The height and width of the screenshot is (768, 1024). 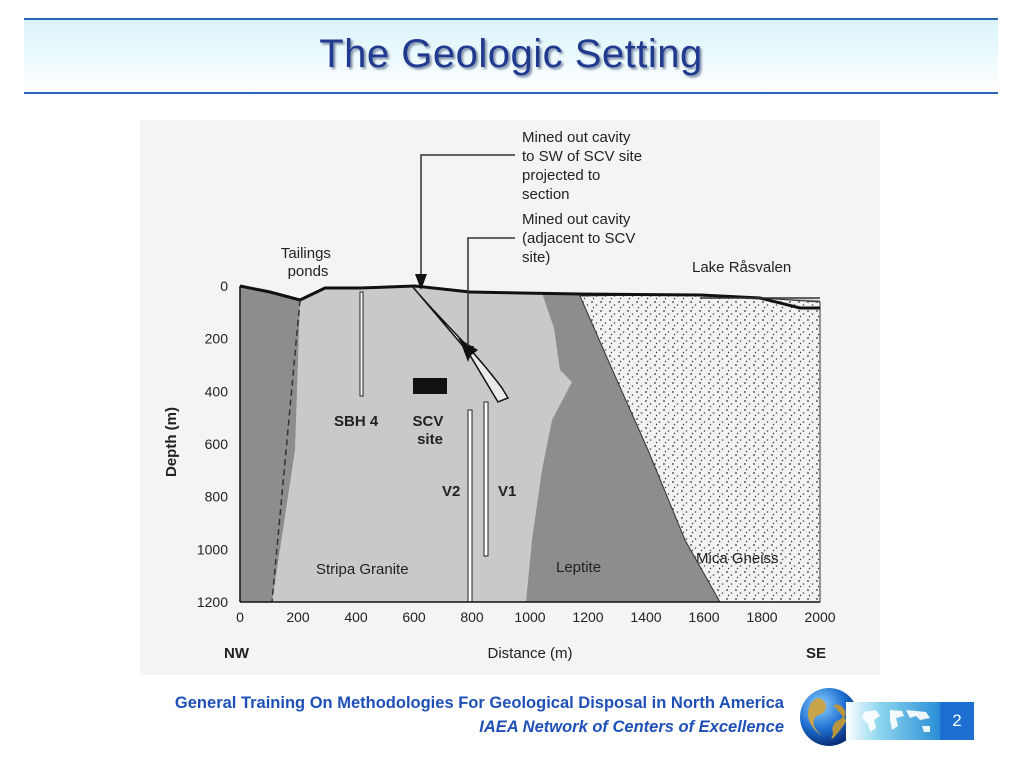 What do you see at coordinates (893, 721) in the screenshot?
I see `world-map-band` at bounding box center [893, 721].